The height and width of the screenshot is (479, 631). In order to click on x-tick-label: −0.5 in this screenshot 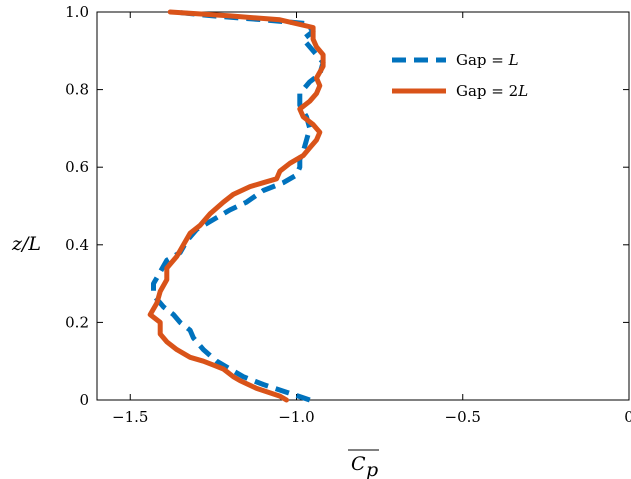, I will do `click(463, 417)`.